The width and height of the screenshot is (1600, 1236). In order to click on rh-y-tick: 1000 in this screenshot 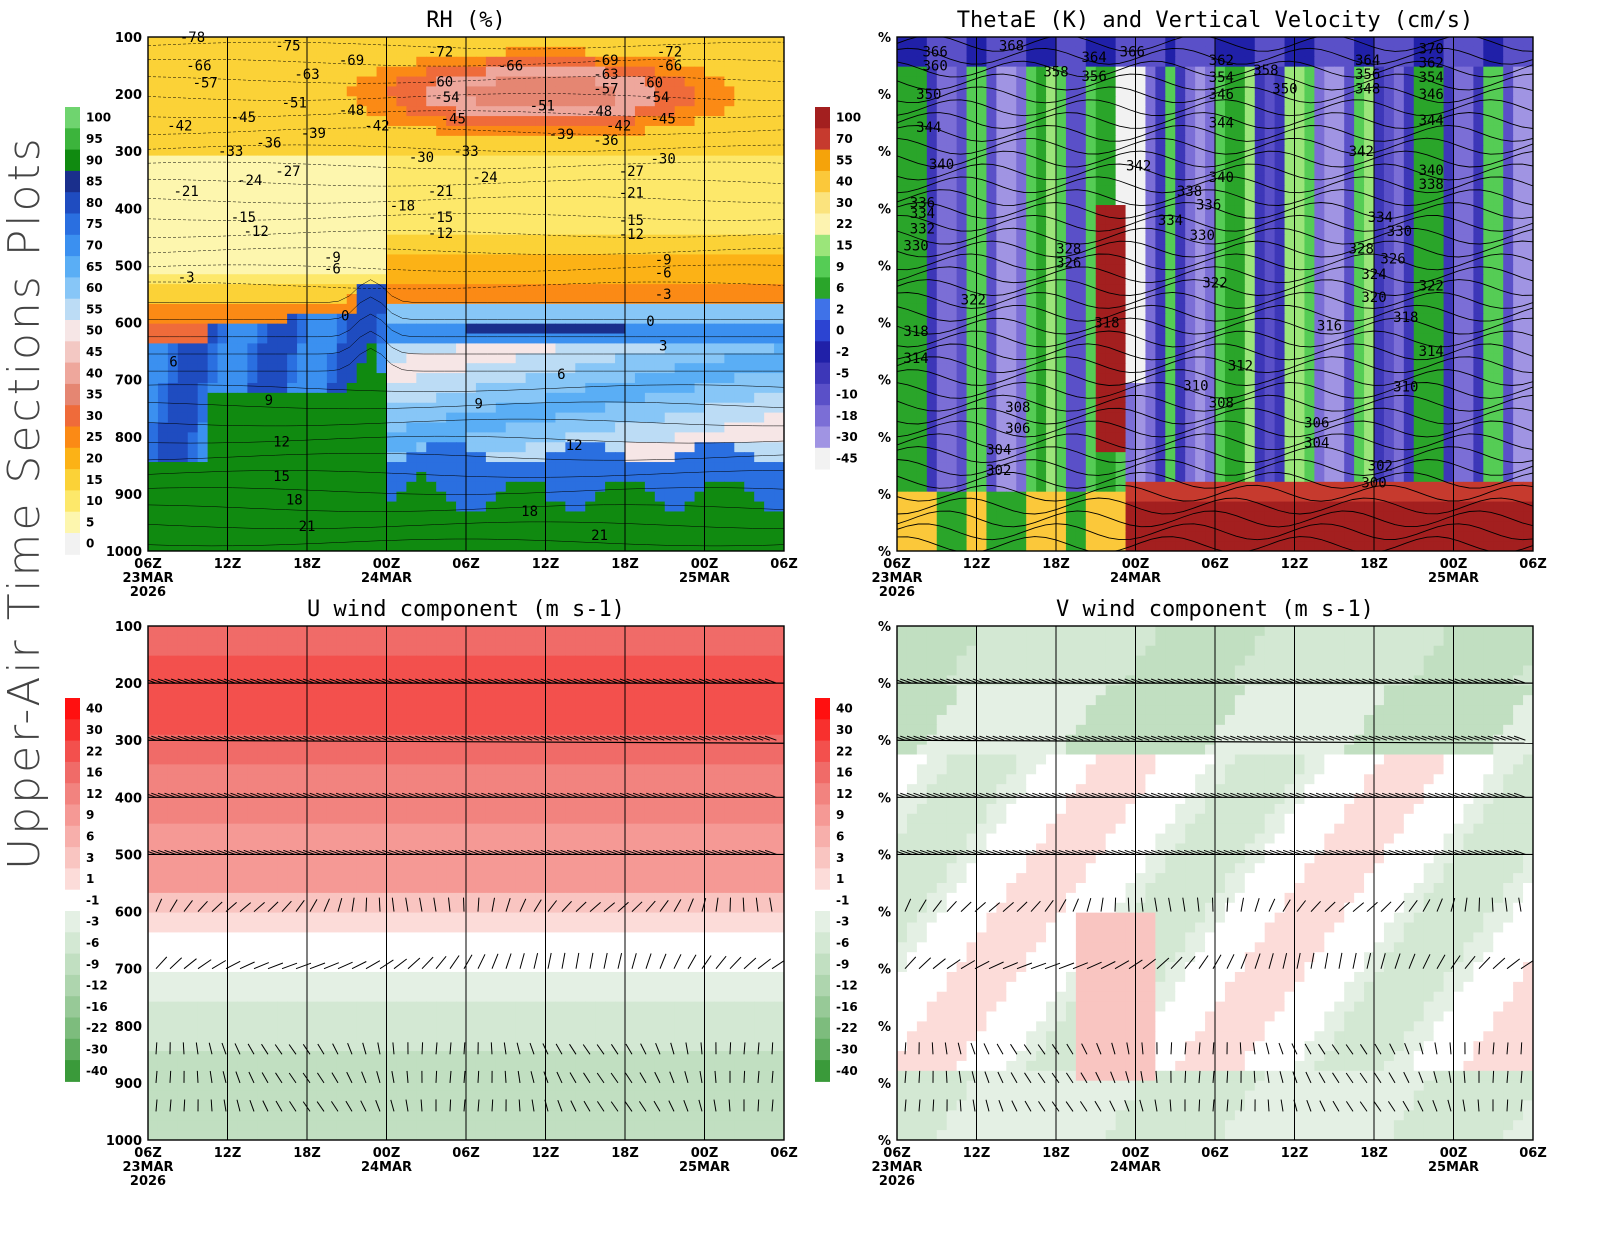, I will do `click(124, 552)`.